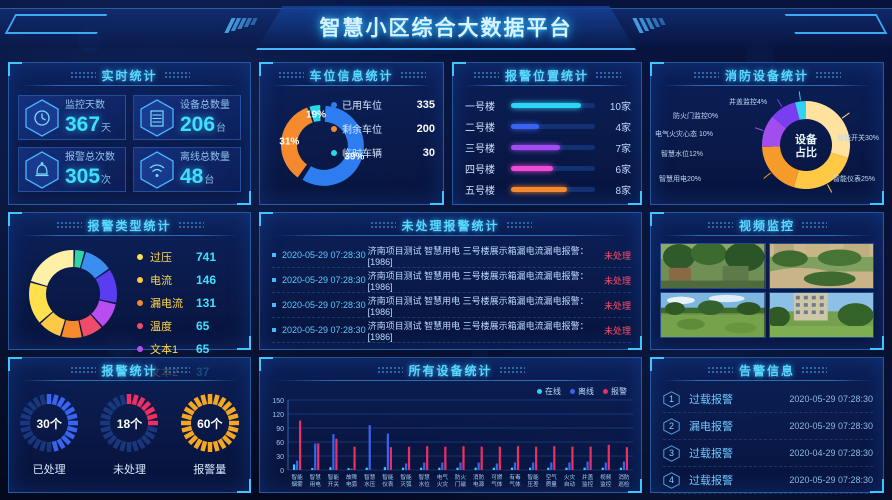 This screenshot has height=500, width=892. What do you see at coordinates (515, 477) in the screenshot?
I see `svg-text: 有毒` at bounding box center [515, 477].